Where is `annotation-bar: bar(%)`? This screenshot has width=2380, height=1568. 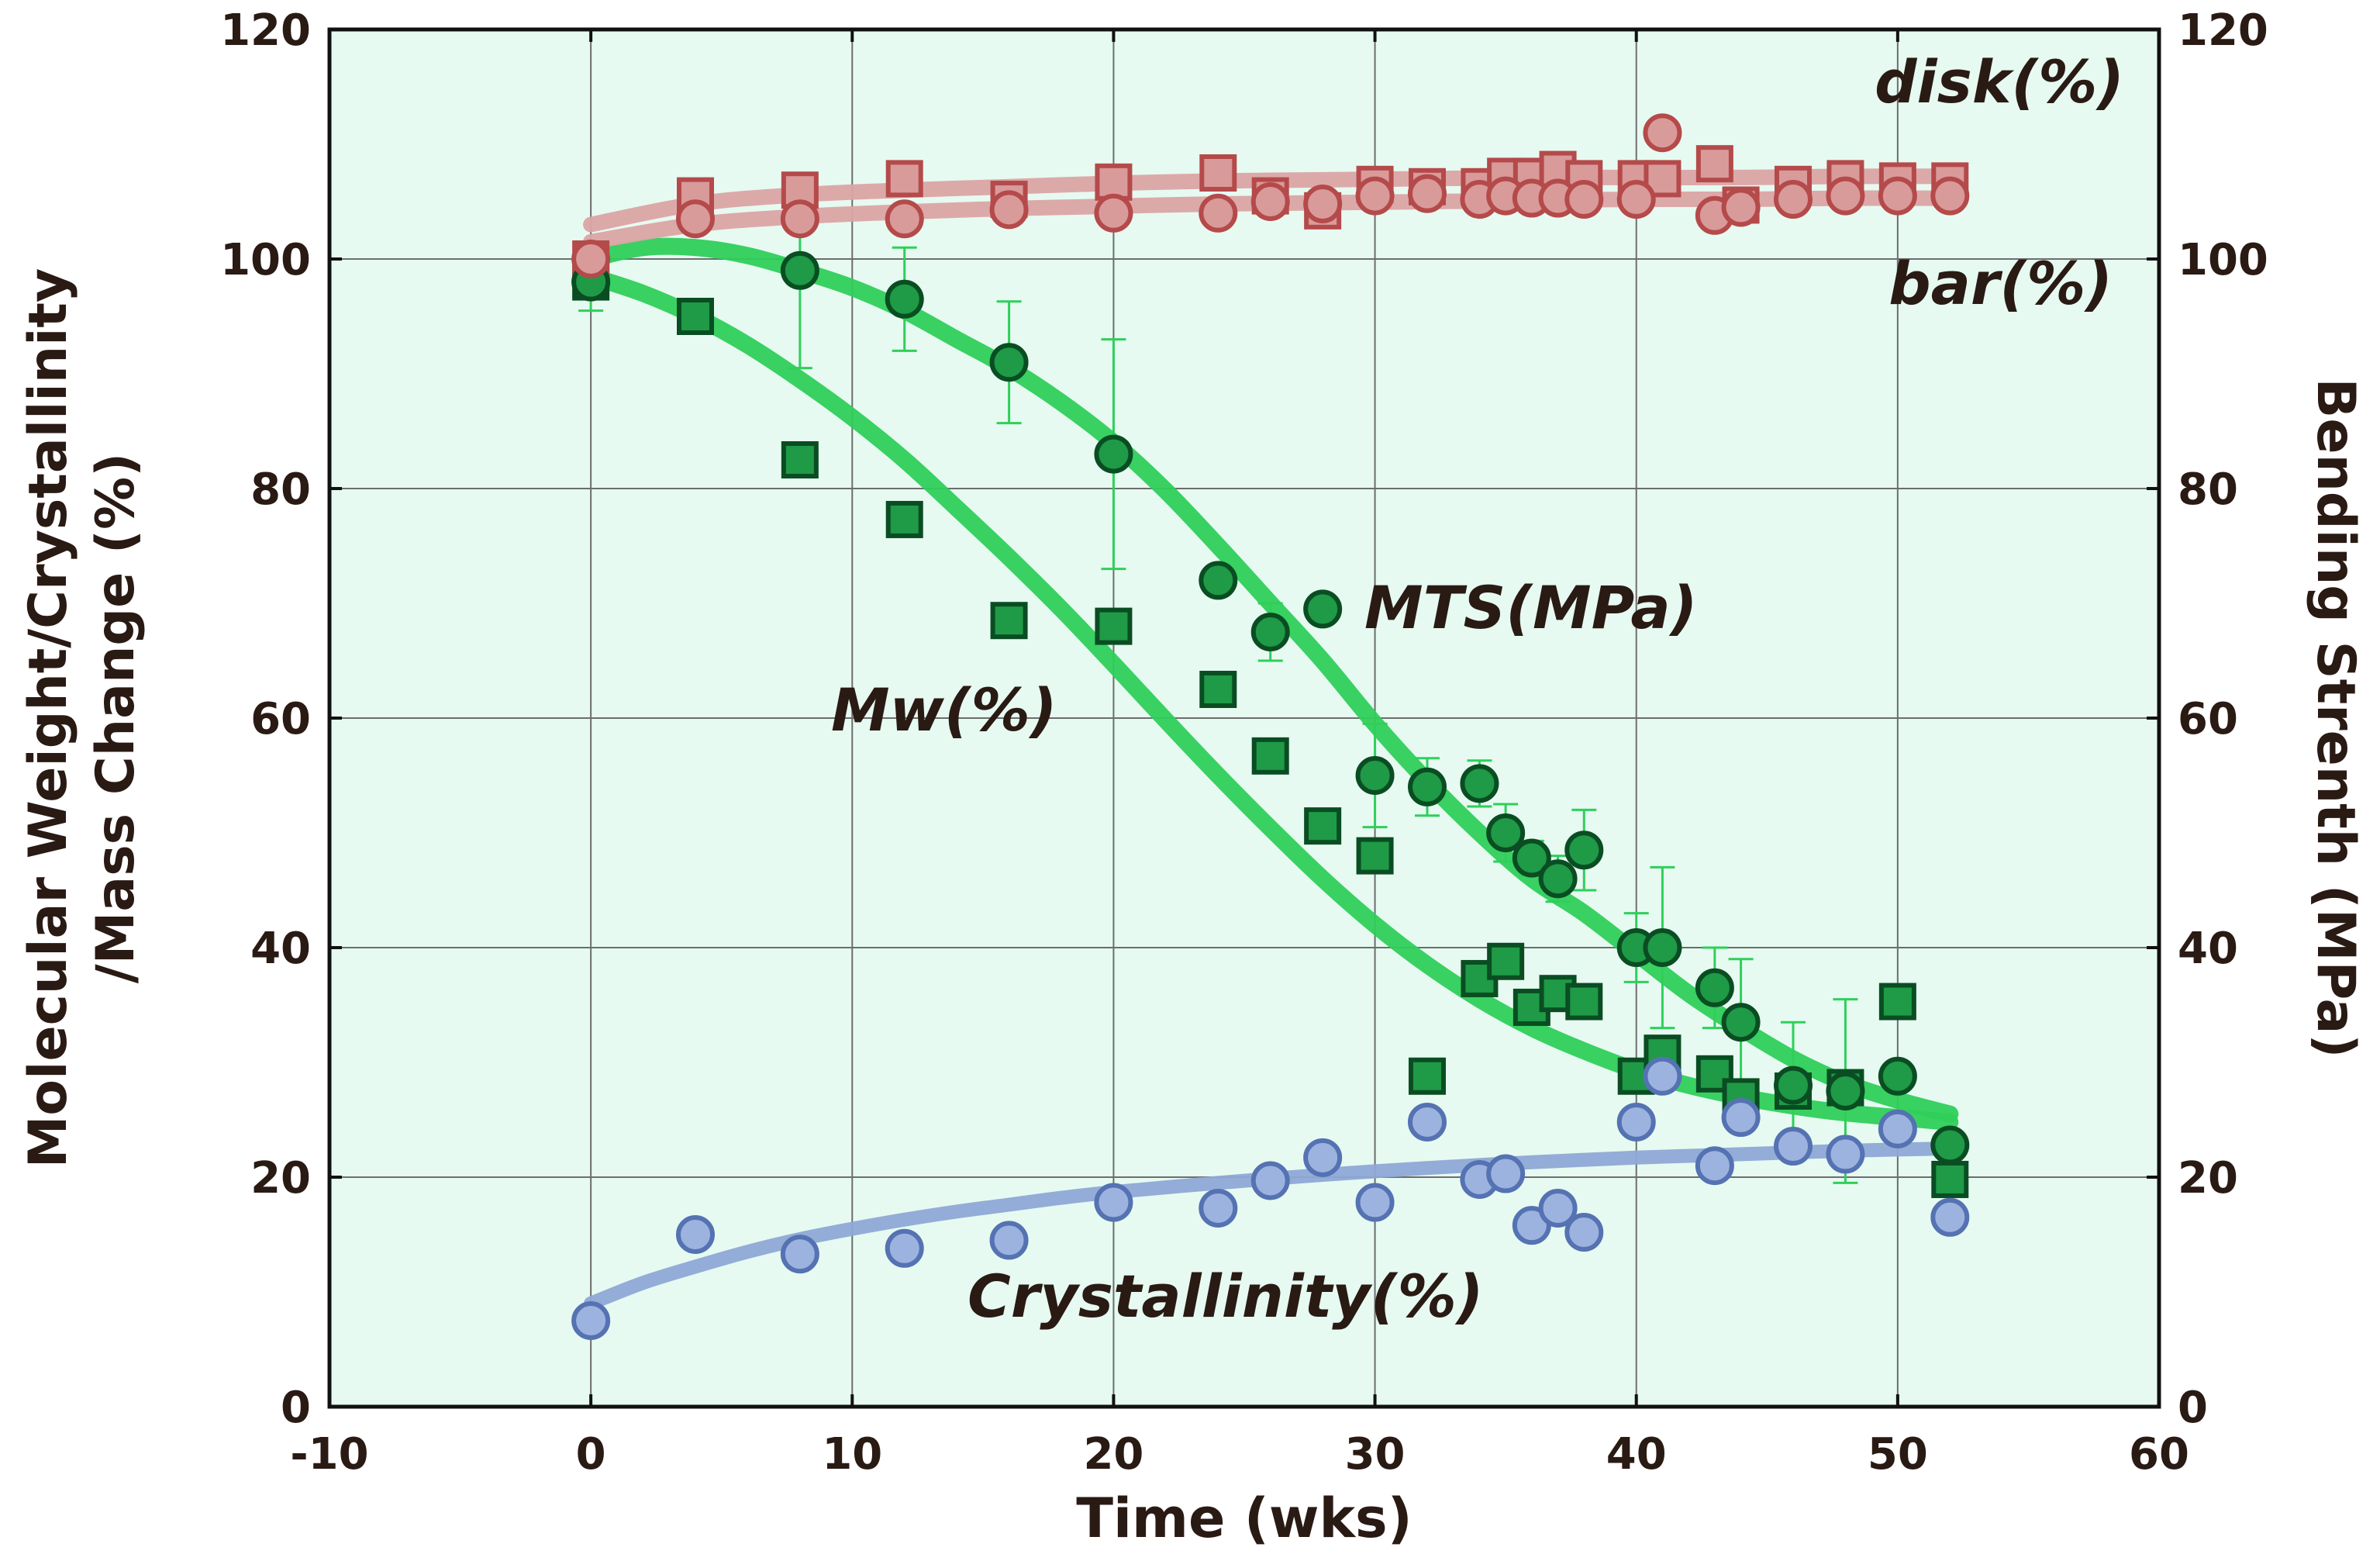 annotation-bar: bar(%) is located at coordinates (2000, 283).